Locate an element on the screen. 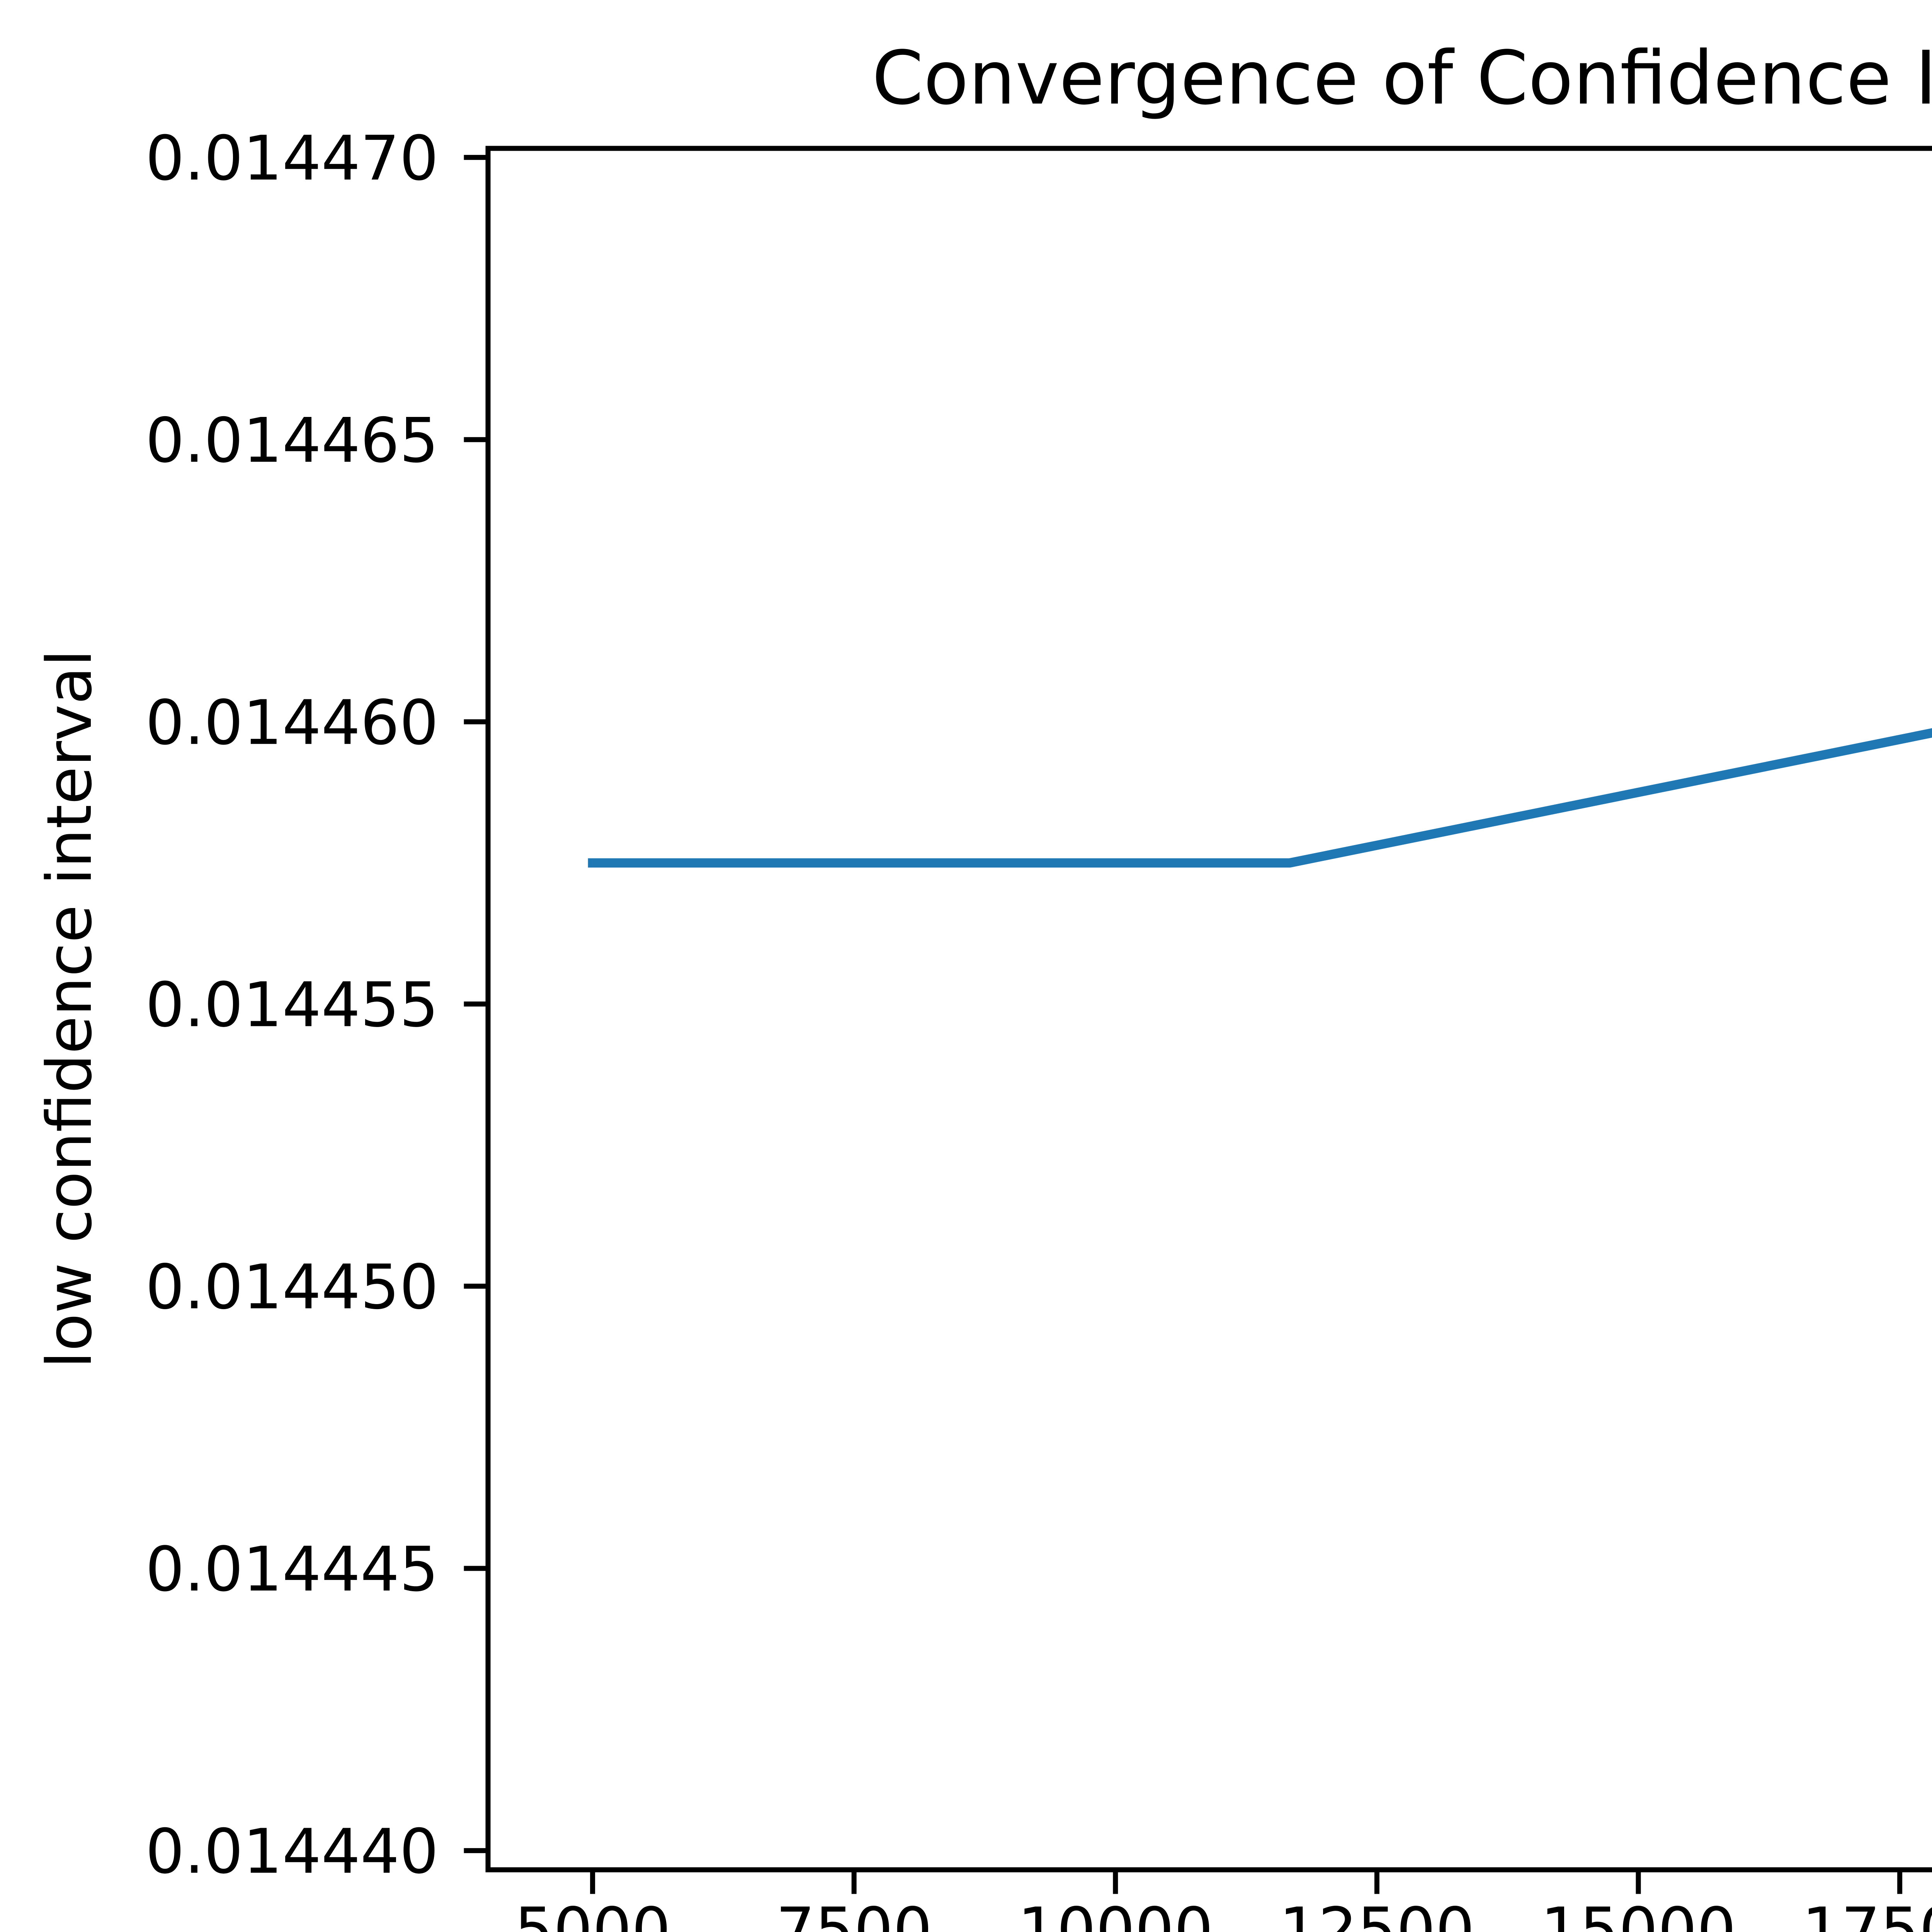  chart-title: Convergence of Confidence Interval (low) is located at coordinates (1402, 78).